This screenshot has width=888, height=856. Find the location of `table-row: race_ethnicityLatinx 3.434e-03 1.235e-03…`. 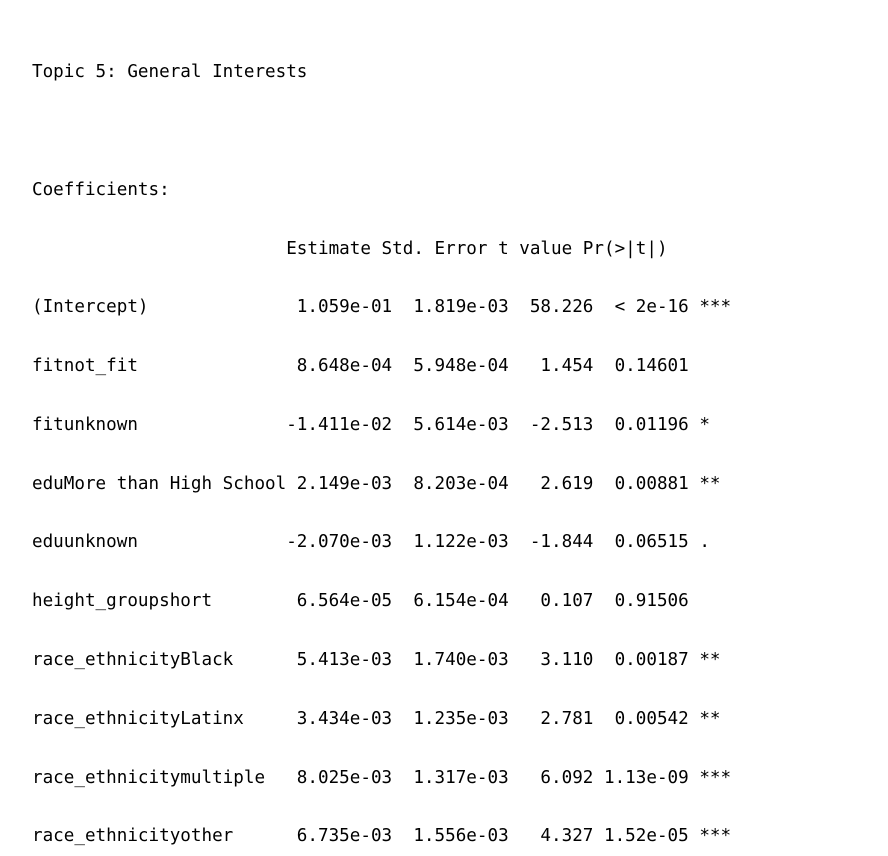

table-row: race_ethnicityLatinx 3.434e-03 1.235e-03… is located at coordinates (382, 718).